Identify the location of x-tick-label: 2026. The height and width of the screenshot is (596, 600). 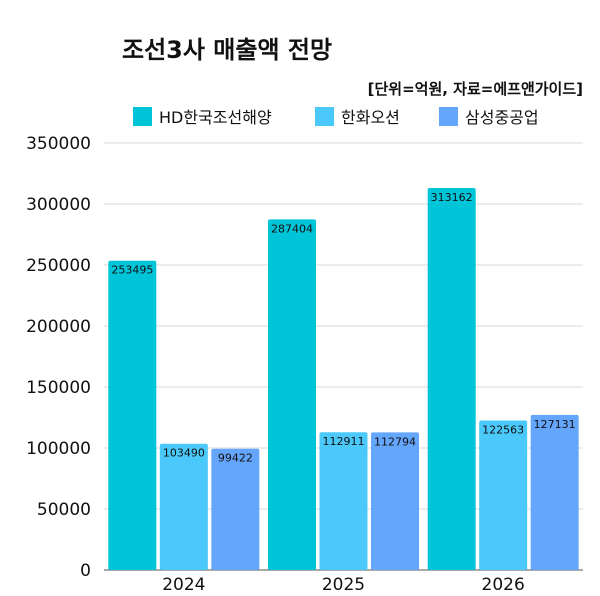
(503, 585).